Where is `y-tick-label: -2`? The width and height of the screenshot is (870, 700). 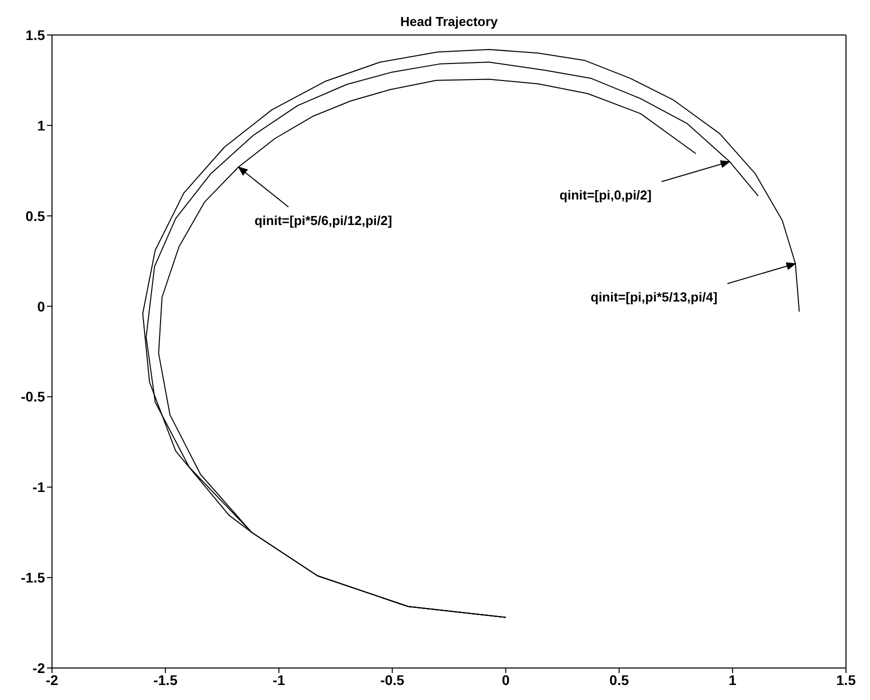
y-tick-label: -2 is located at coordinates (39, 668).